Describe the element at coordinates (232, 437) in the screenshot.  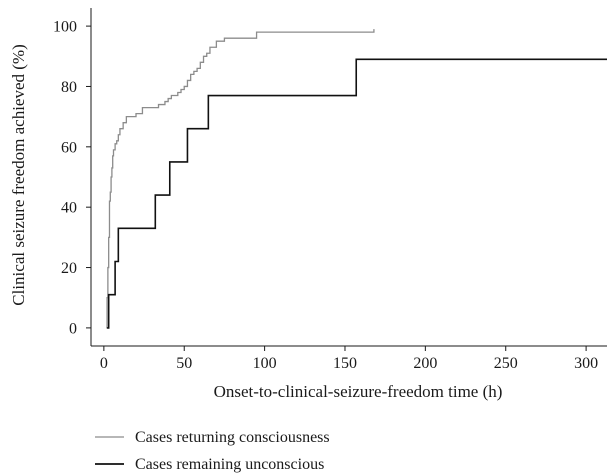
I see `legend-label: Cases returning consciousness` at that location.